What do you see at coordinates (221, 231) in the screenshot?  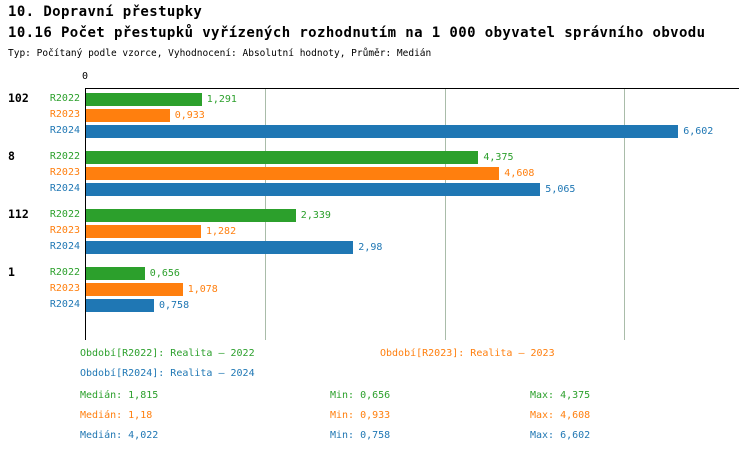 I see `bar-value-label: 1,282` at bounding box center [221, 231].